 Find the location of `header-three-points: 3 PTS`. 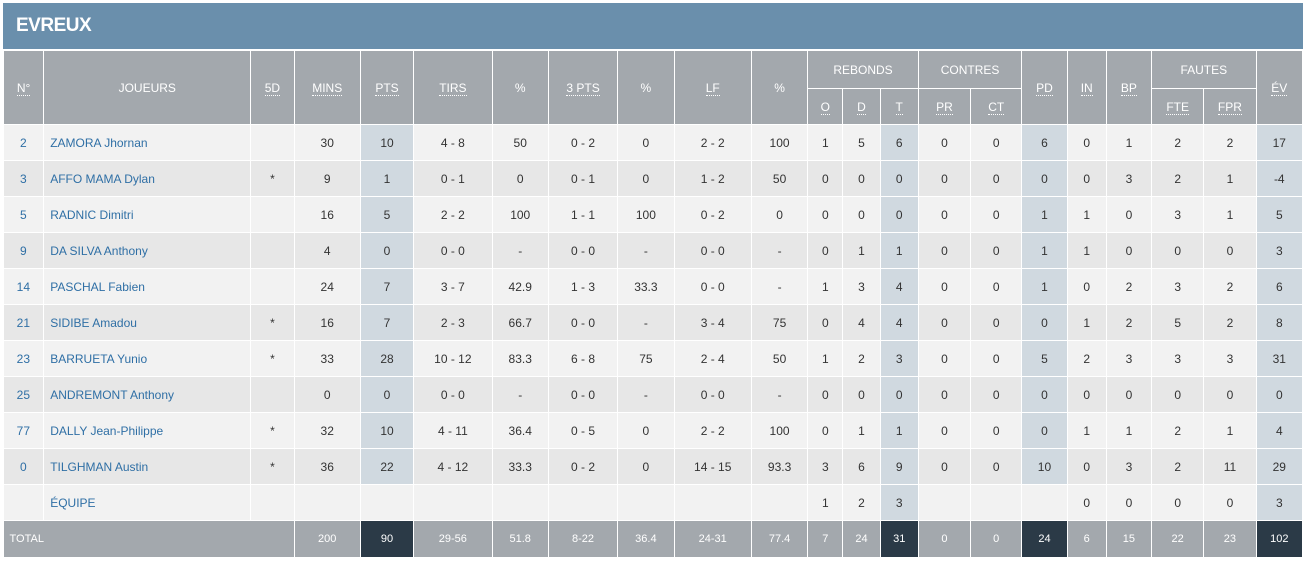

header-three-points: 3 PTS is located at coordinates (583, 87).